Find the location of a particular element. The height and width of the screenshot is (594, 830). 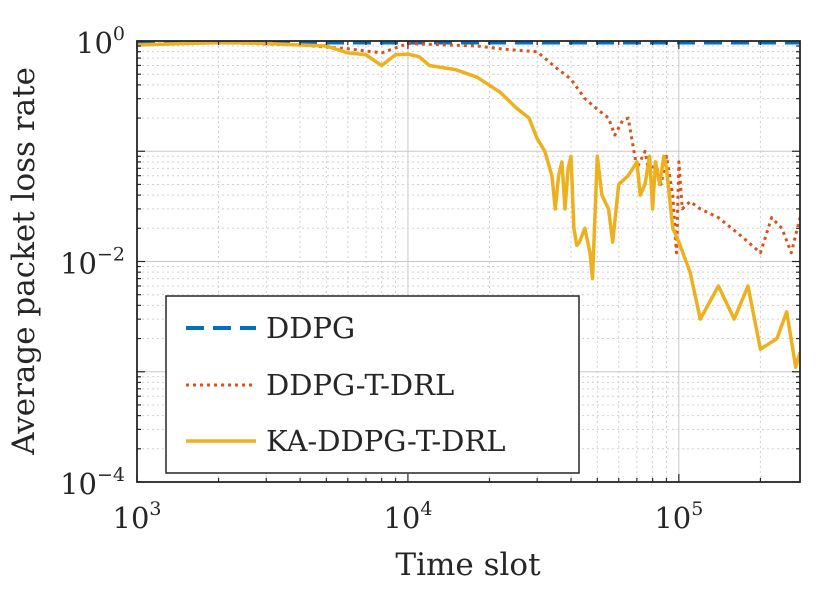

x-tick-label: 103 is located at coordinates (137, 516).